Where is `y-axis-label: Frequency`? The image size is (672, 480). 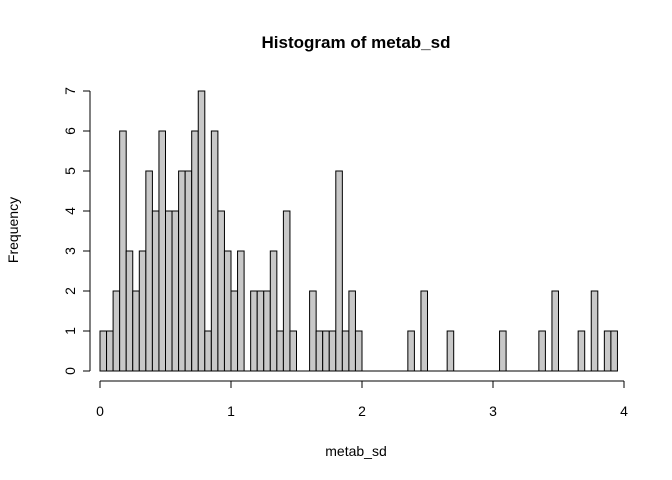
y-axis-label: Frequency is located at coordinates (13, 230).